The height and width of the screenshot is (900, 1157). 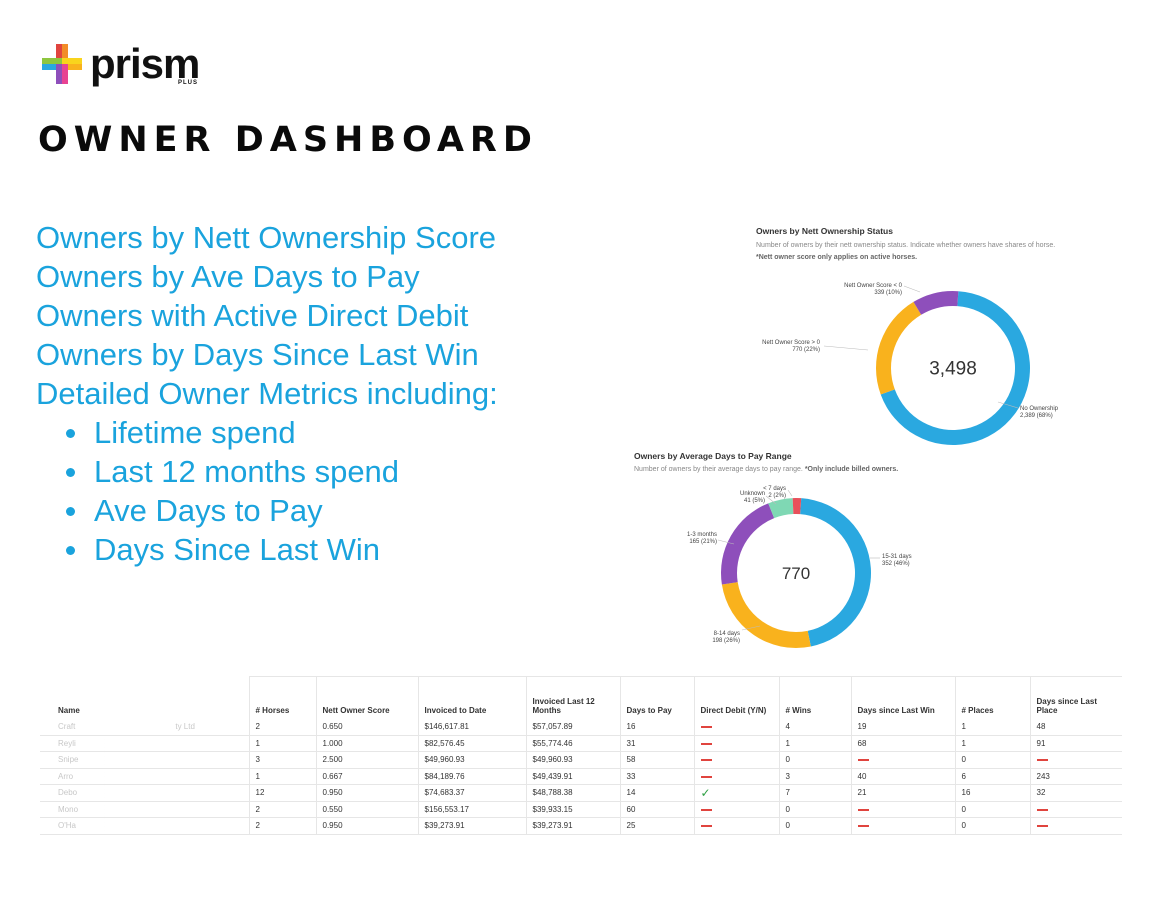 What do you see at coordinates (836, 572) in the screenshot?
I see `donut-slice-15-31-days` at bounding box center [836, 572].